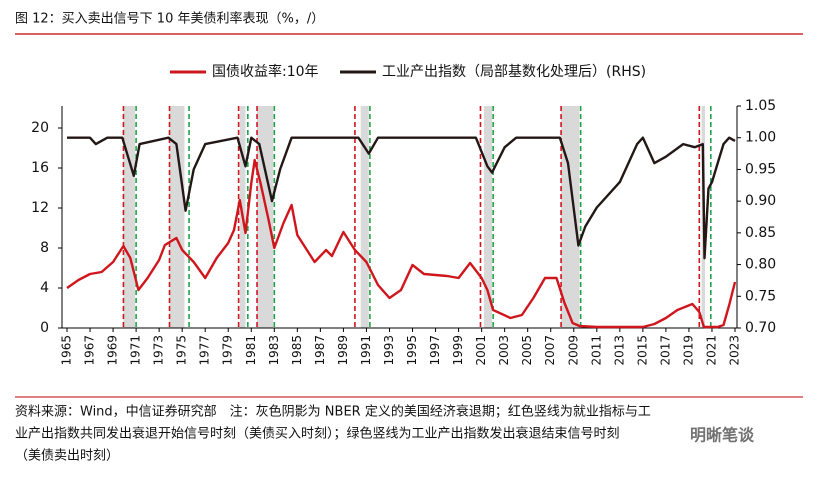 This screenshot has width=818, height=477. Describe the element at coordinates (169, 19) in the screenshot. I see `chart-title: 图 12：买入卖出信号下 10 年美债利率表现（%，/）` at that location.